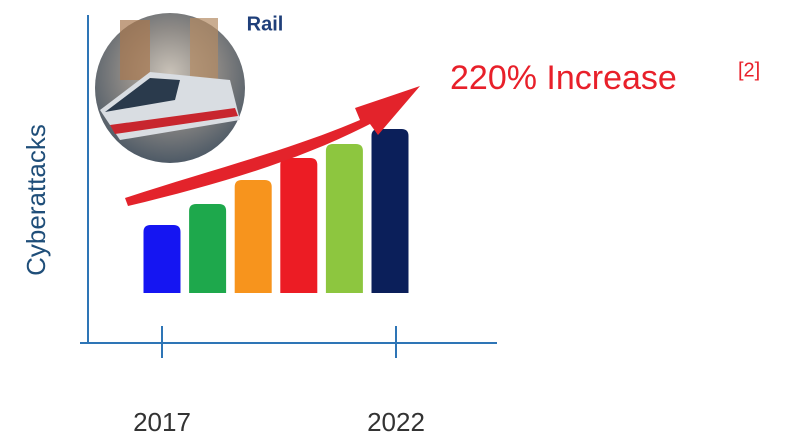 Image resolution: width=792 pixels, height=441 pixels. What do you see at coordinates (563, 78) in the screenshot?
I see `annotation: 220% Increase` at bounding box center [563, 78].